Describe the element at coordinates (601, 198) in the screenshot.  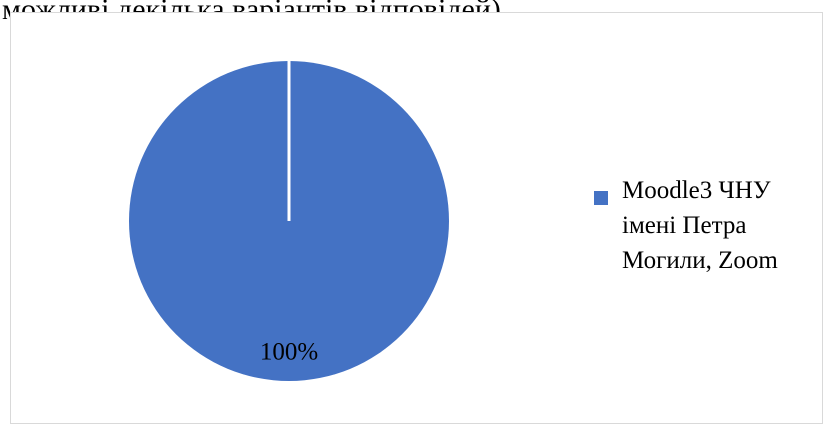
I see `legend-marker` at that location.